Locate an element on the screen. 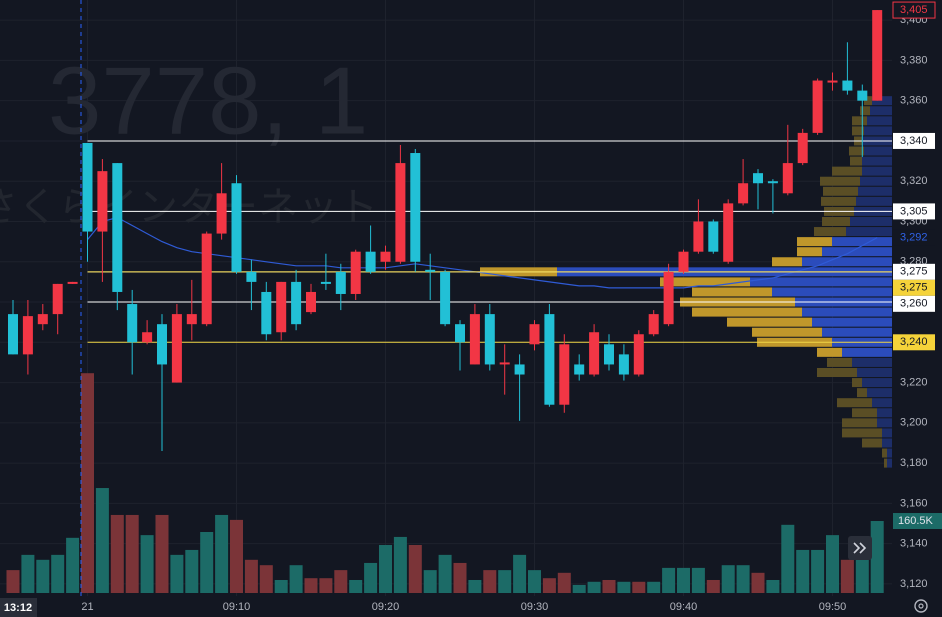  crosshair-label-box is located at coordinates (18, 607).